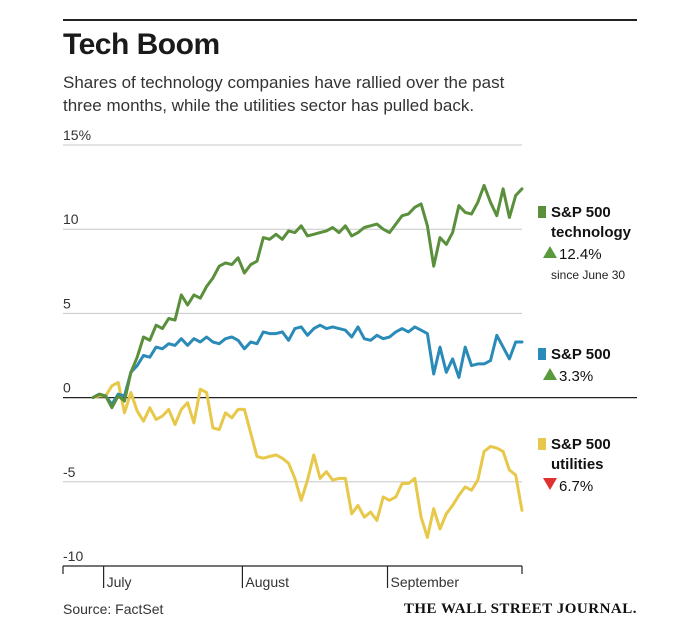 The width and height of the screenshot is (685, 635). Describe the element at coordinates (73, 556) in the screenshot. I see `y-tick-label: -10` at that location.